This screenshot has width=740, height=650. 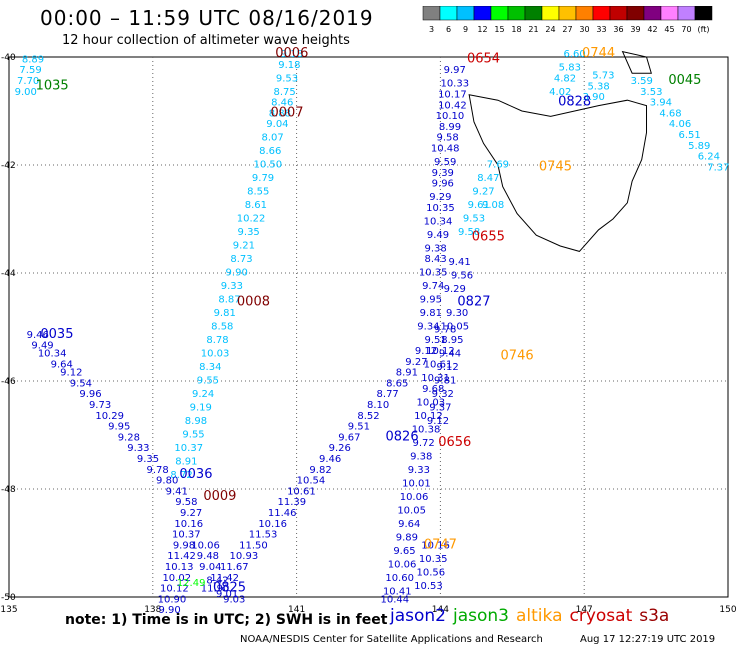 What do you see at coordinates (499, 29) in the screenshot?
I see `legend-tick: 15` at bounding box center [499, 29].